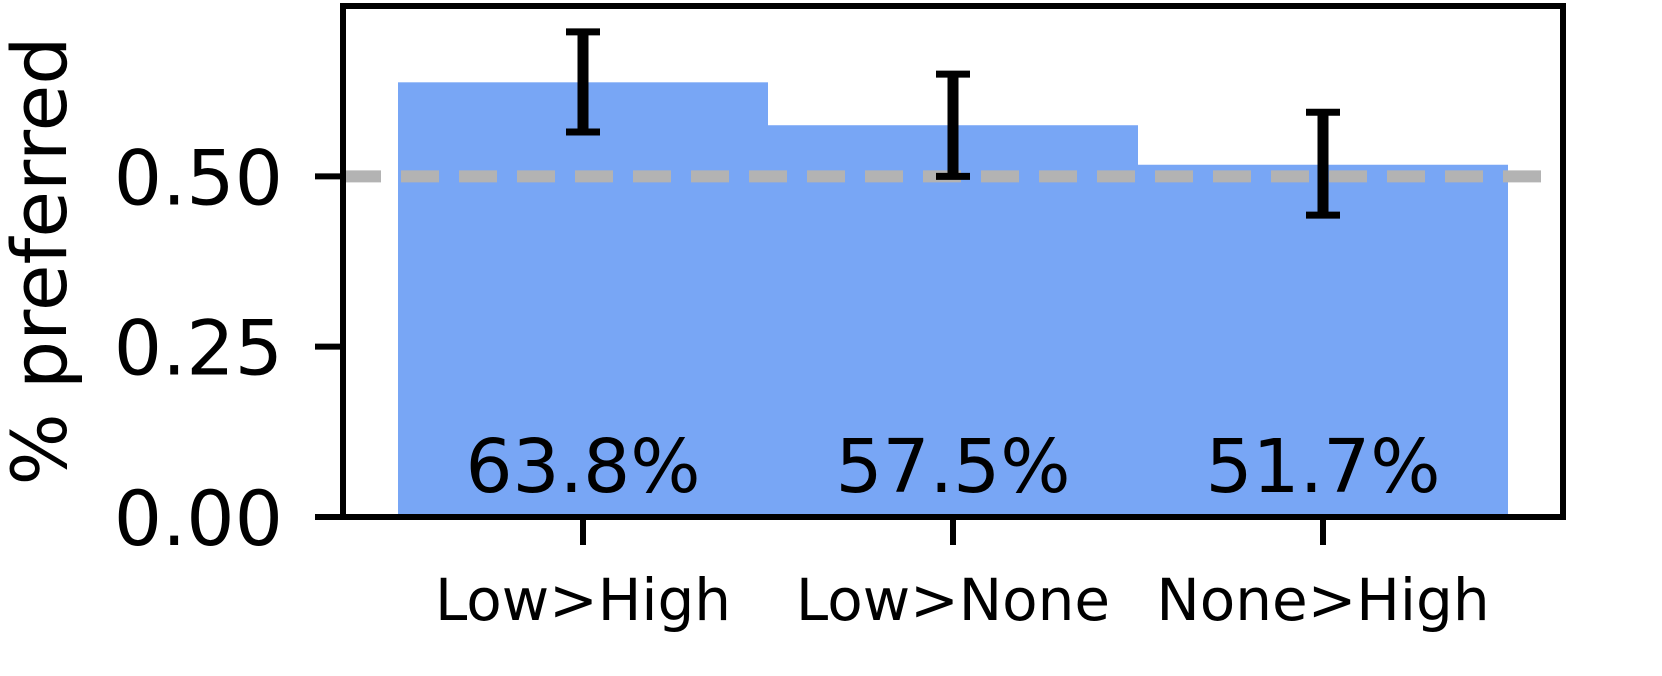 This screenshot has width=1662, height=676. I want to click on bar-value-label-2: 57.5%, so click(952, 467).